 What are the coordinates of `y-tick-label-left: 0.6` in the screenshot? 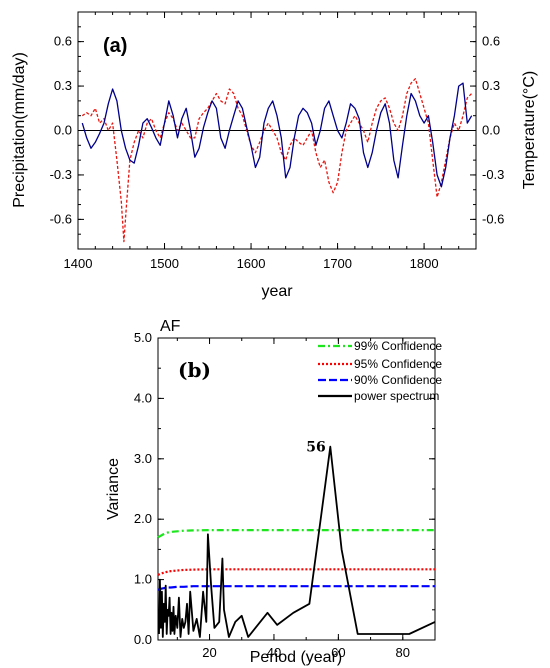 It's located at (63, 41).